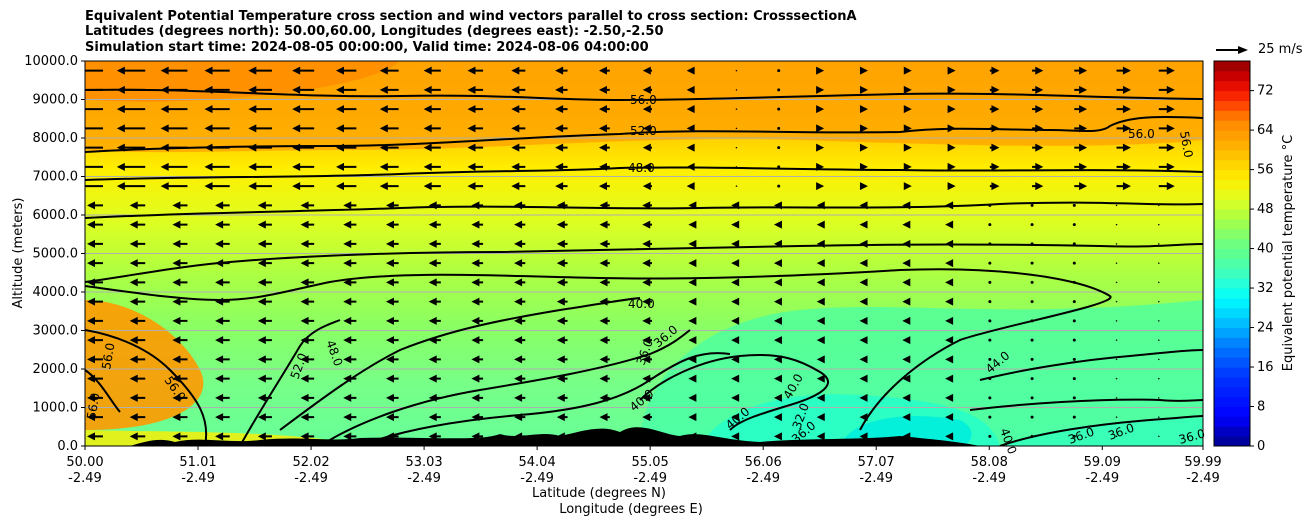  I want to click on x-tick-label-lon: -2.49, so click(876, 478).